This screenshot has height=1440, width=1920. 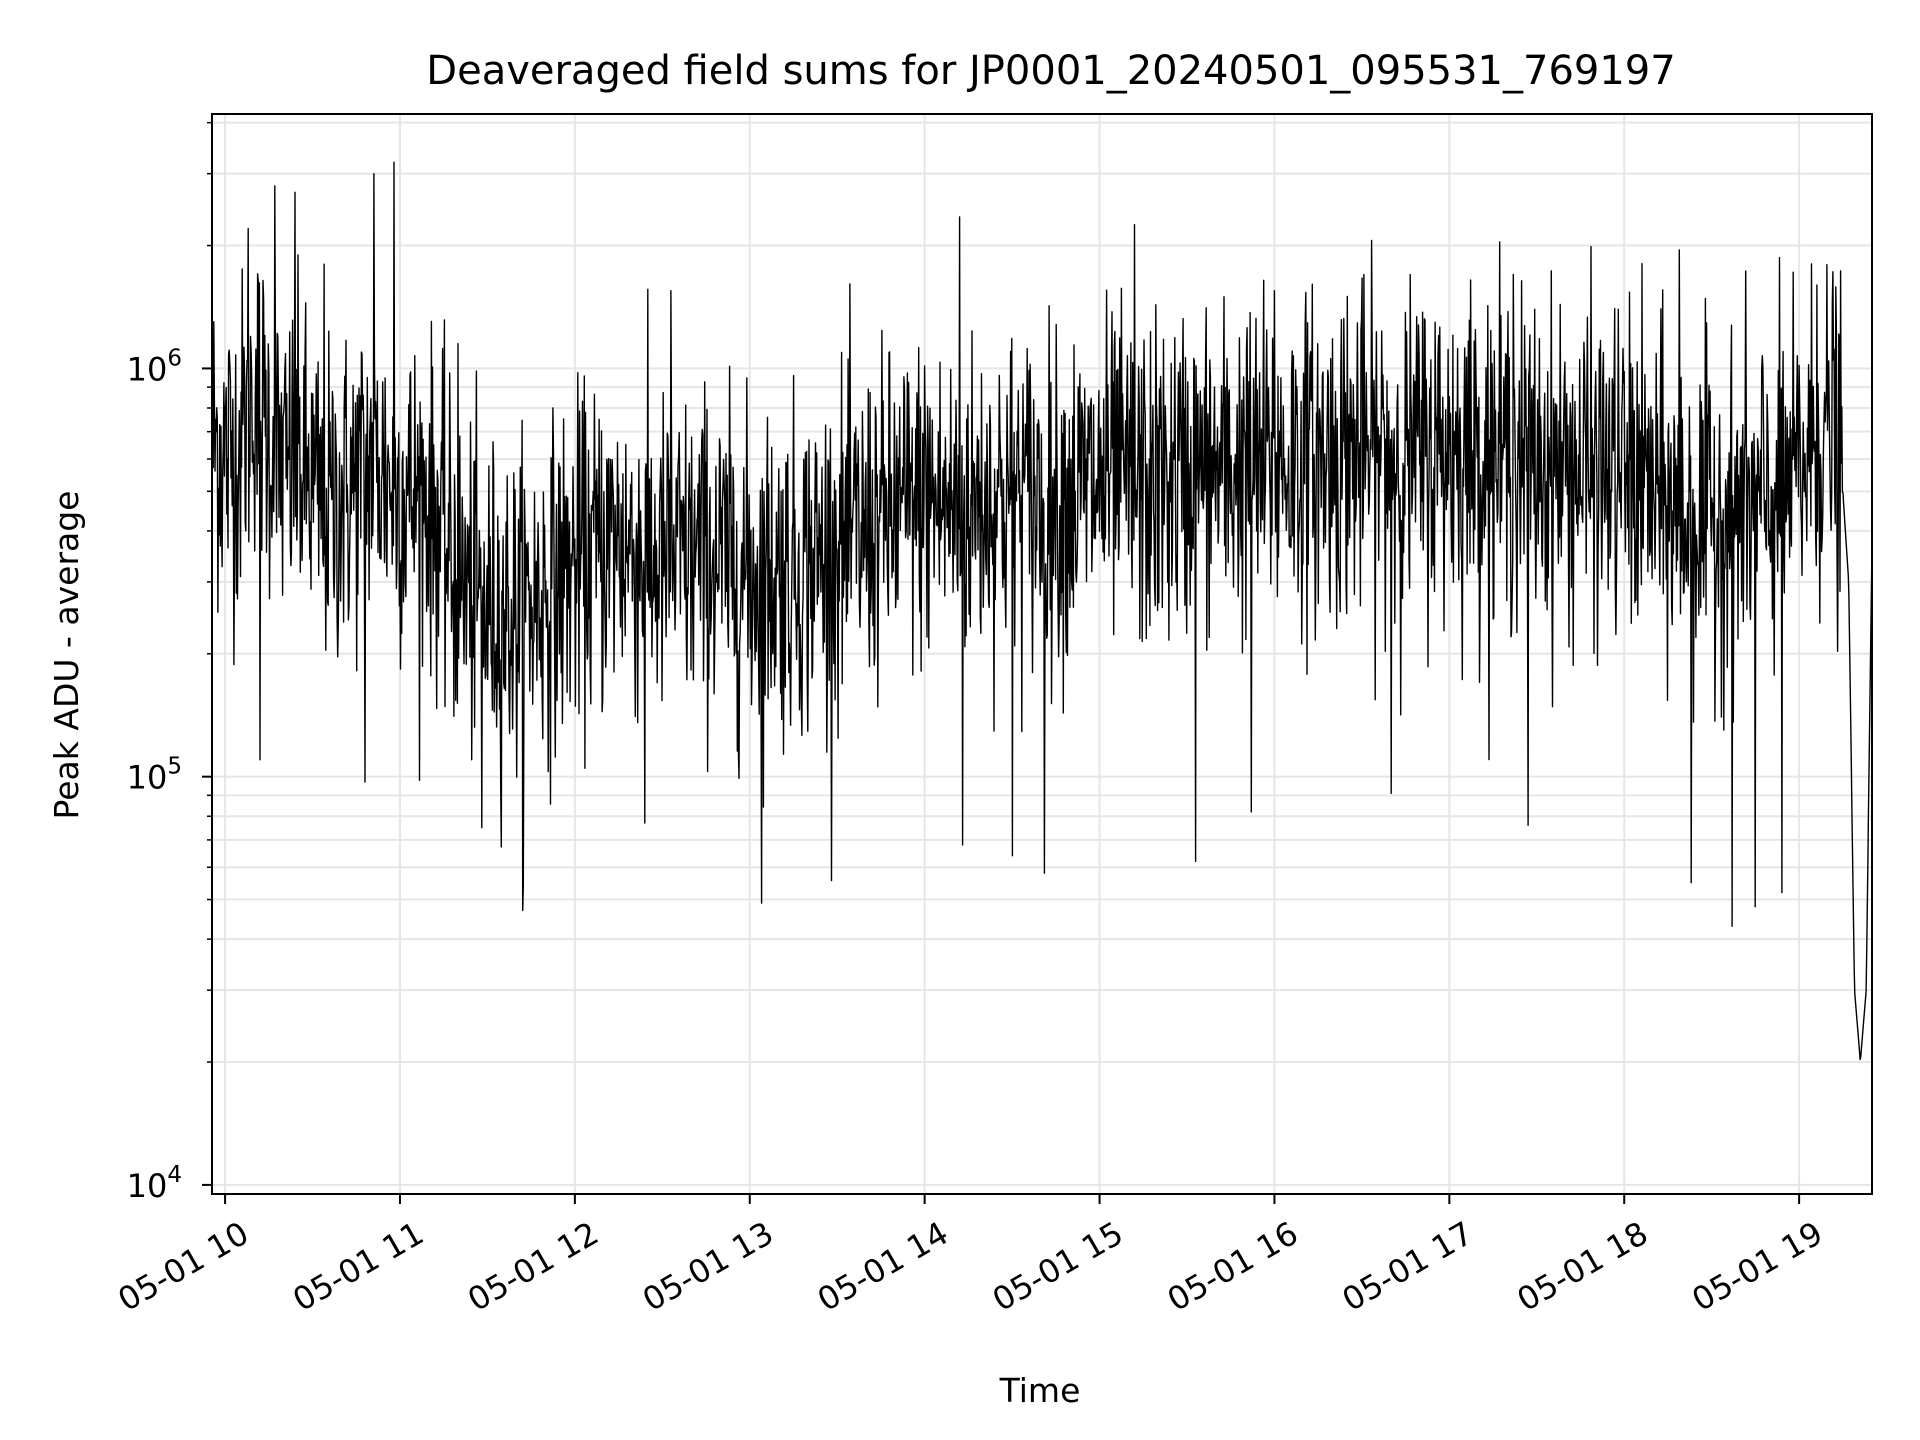 What do you see at coordinates (1040, 1390) in the screenshot?
I see `x-axis-label: Time` at bounding box center [1040, 1390].